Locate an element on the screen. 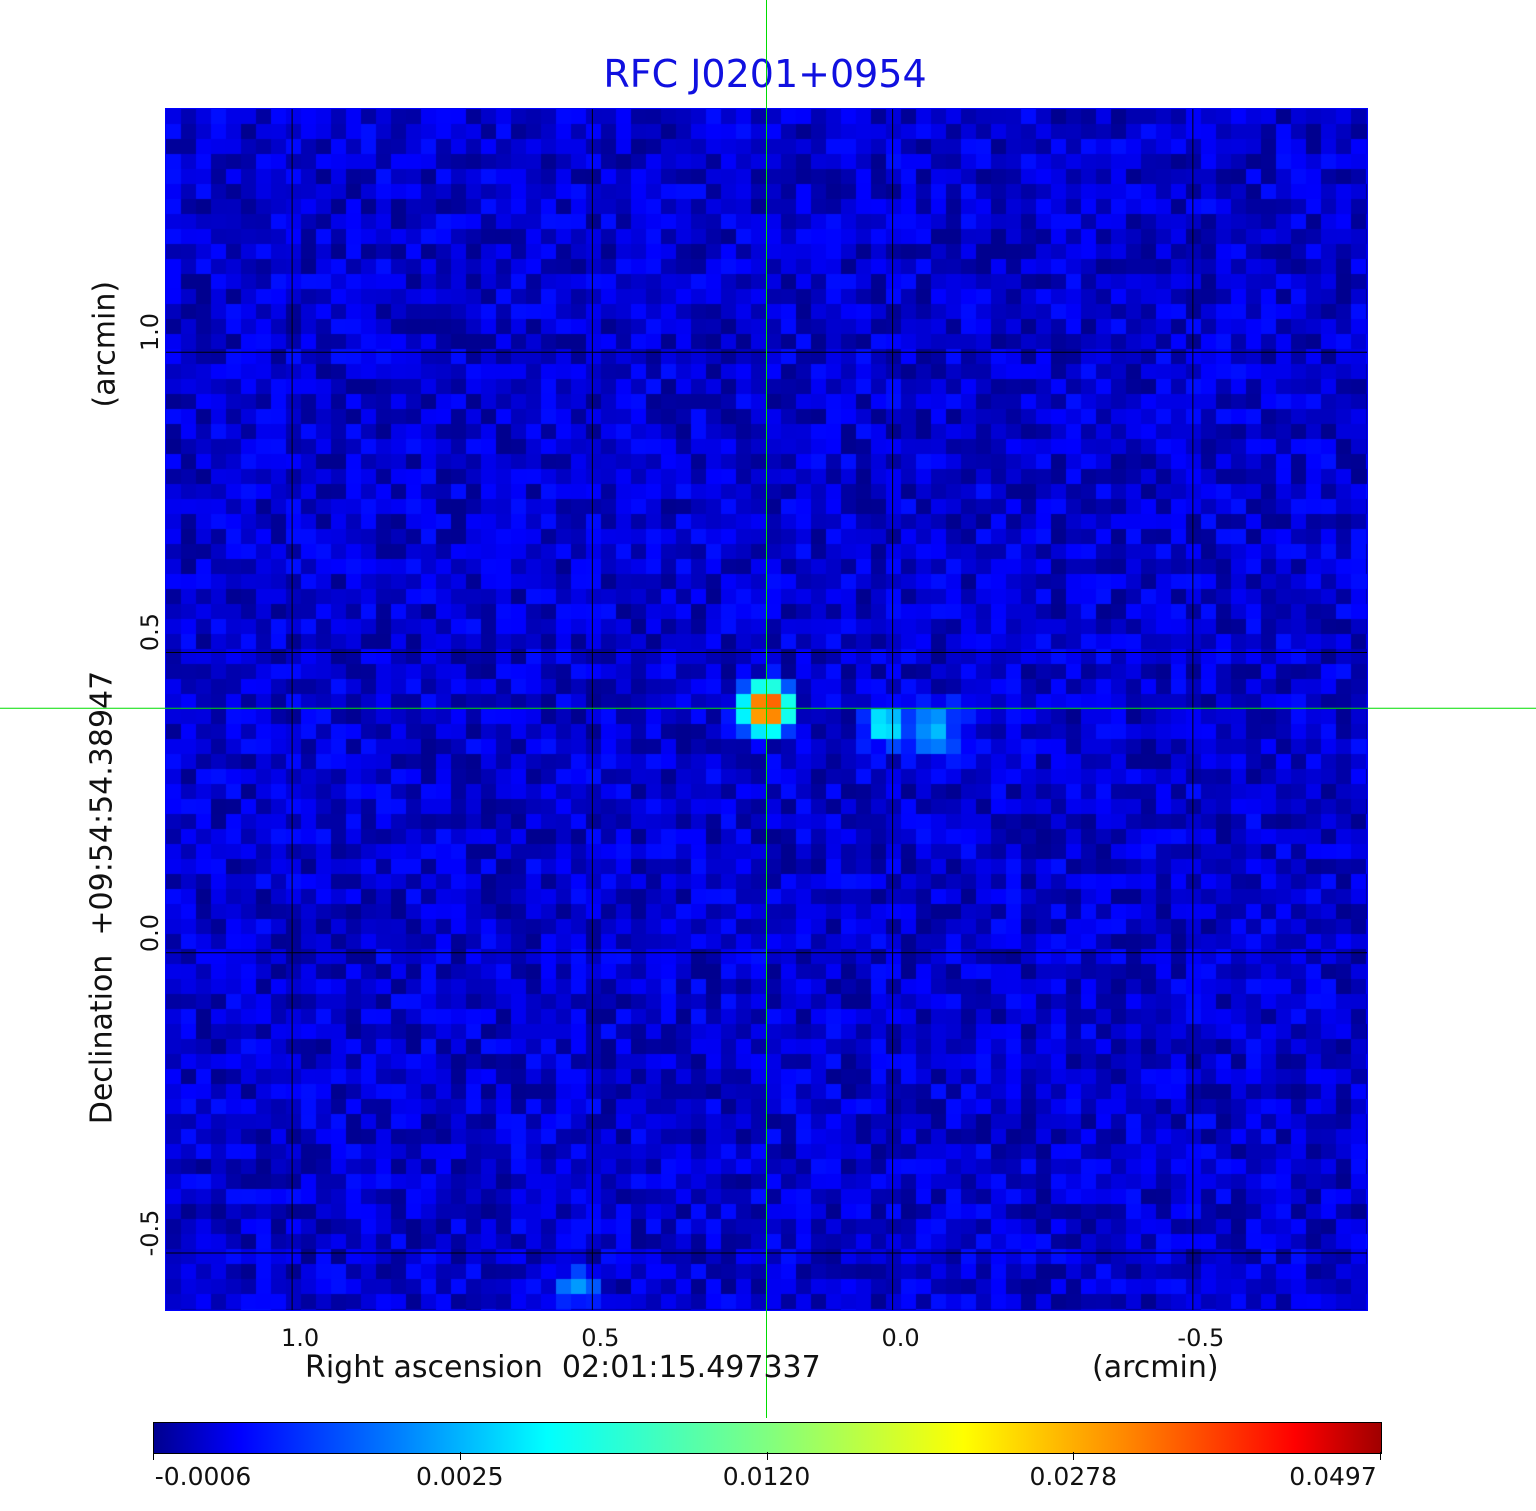 The width and height of the screenshot is (1536, 1511). chart-title: RFC J0201+0954 is located at coordinates (765, 74).